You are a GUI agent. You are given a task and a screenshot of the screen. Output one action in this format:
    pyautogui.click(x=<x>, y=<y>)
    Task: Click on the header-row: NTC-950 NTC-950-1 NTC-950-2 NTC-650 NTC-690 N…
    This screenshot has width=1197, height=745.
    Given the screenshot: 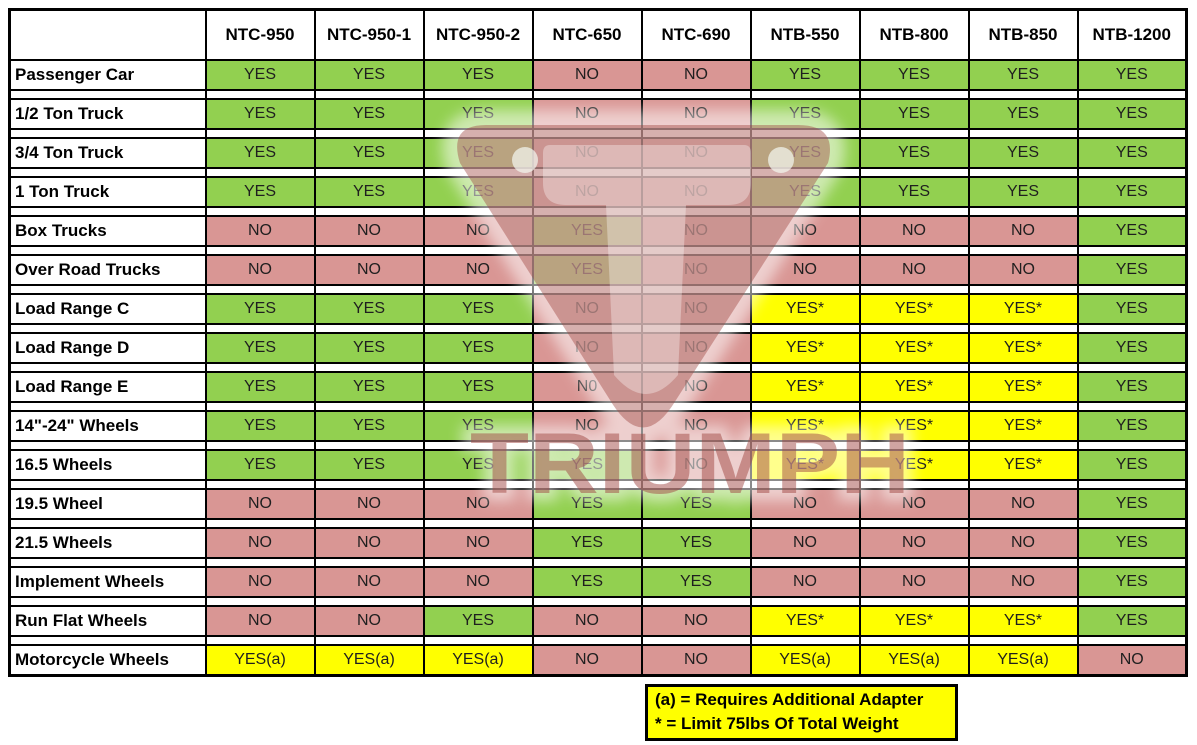 What is the action you would take?
    pyautogui.click(x=598, y=34)
    